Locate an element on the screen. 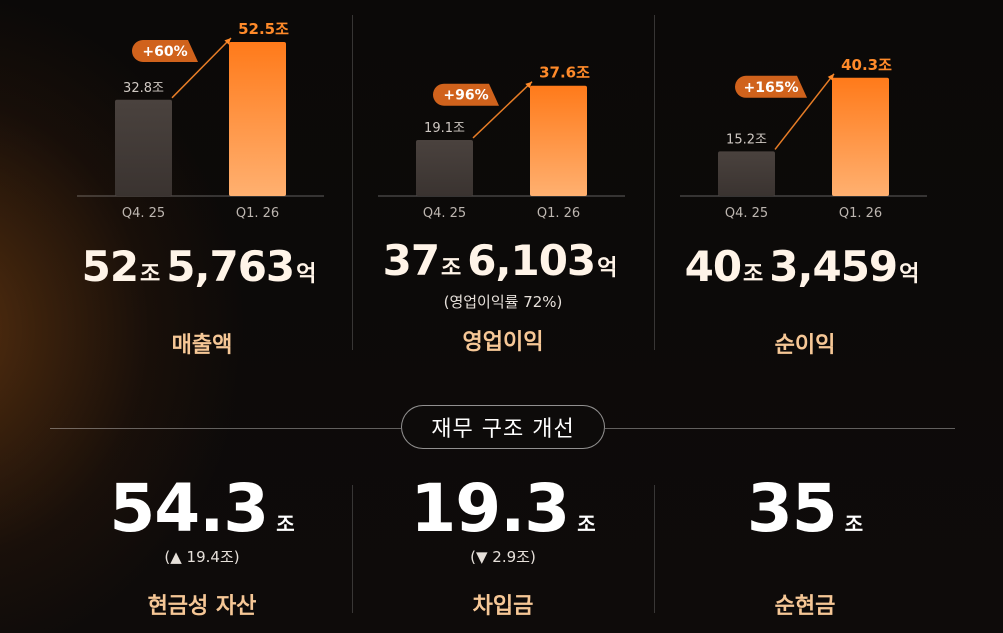 The width and height of the screenshot is (1003, 633). borrowings-note: (▼ 2.9조) is located at coordinates (503, 557).